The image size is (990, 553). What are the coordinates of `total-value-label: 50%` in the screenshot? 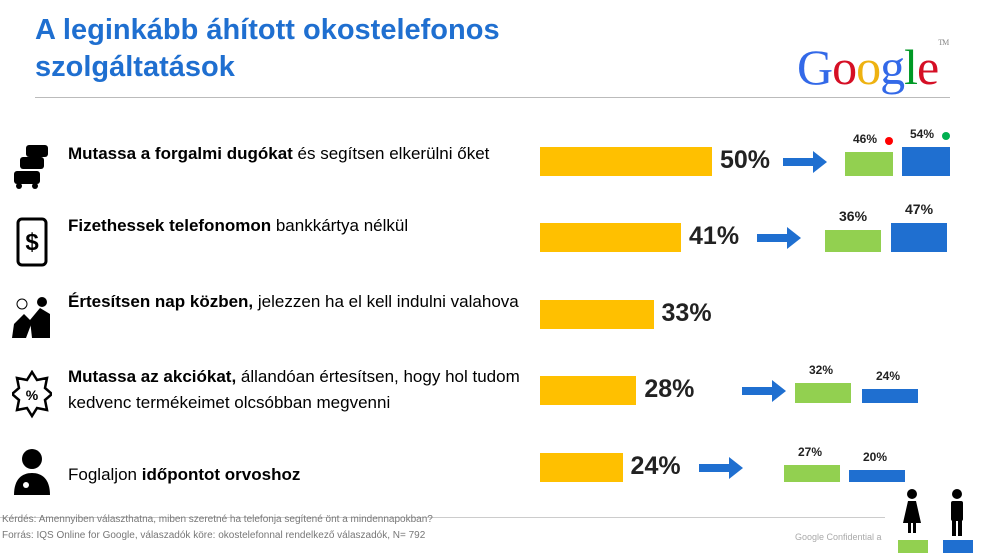 It's located at (745, 160).